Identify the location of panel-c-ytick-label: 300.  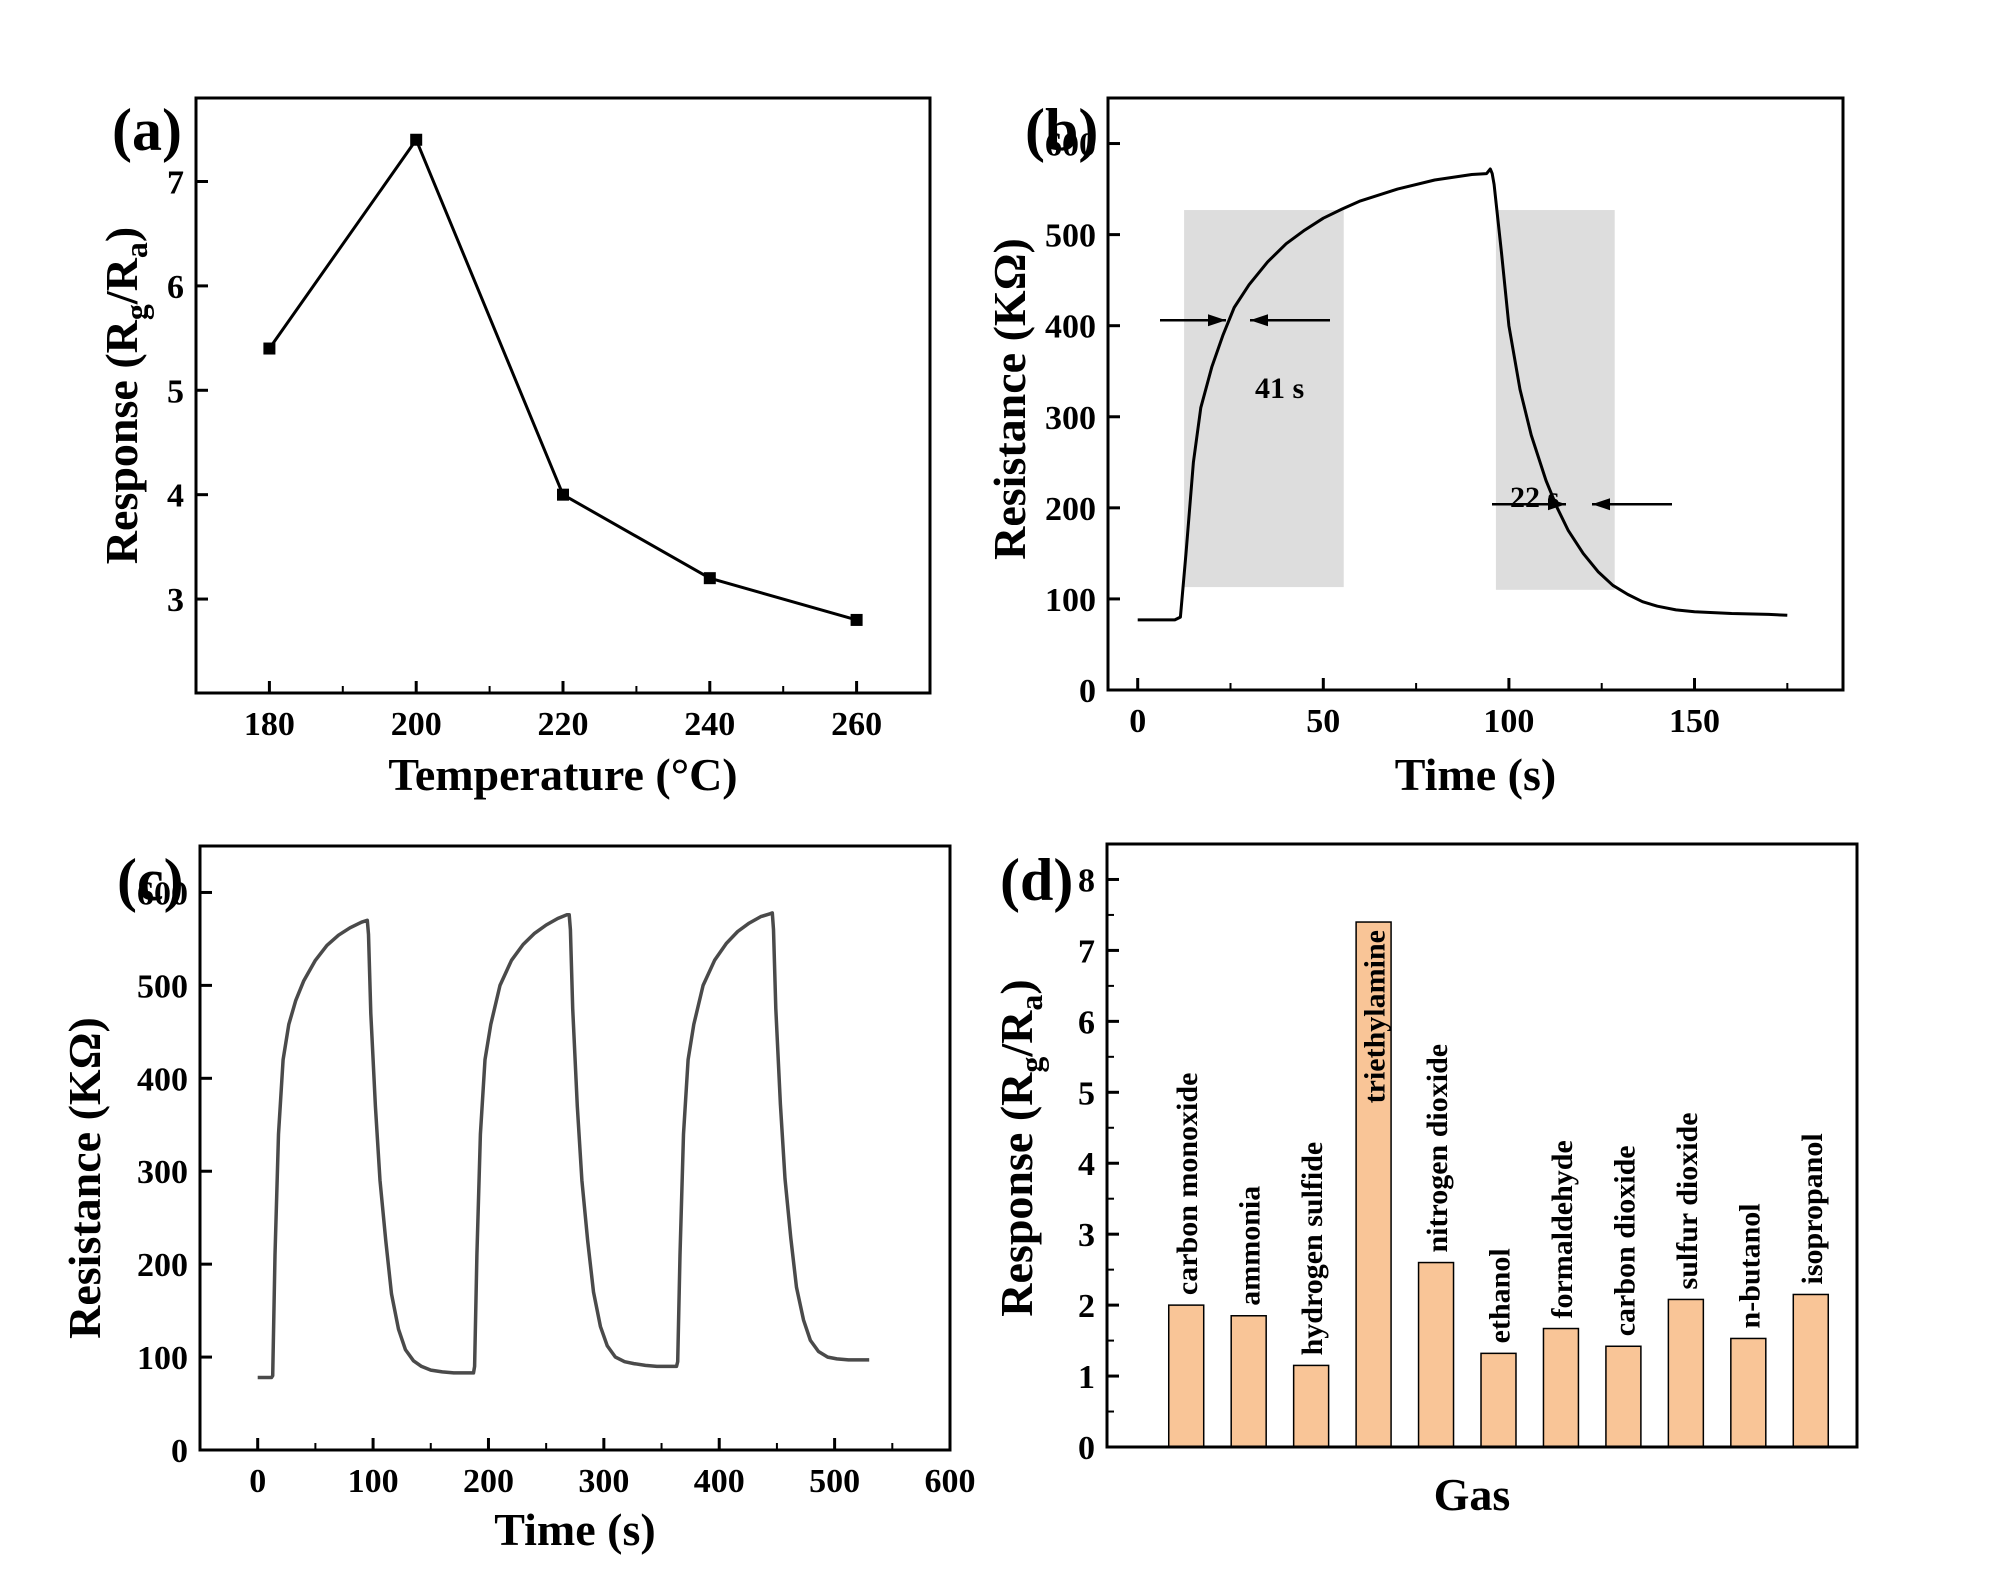
(162, 1172).